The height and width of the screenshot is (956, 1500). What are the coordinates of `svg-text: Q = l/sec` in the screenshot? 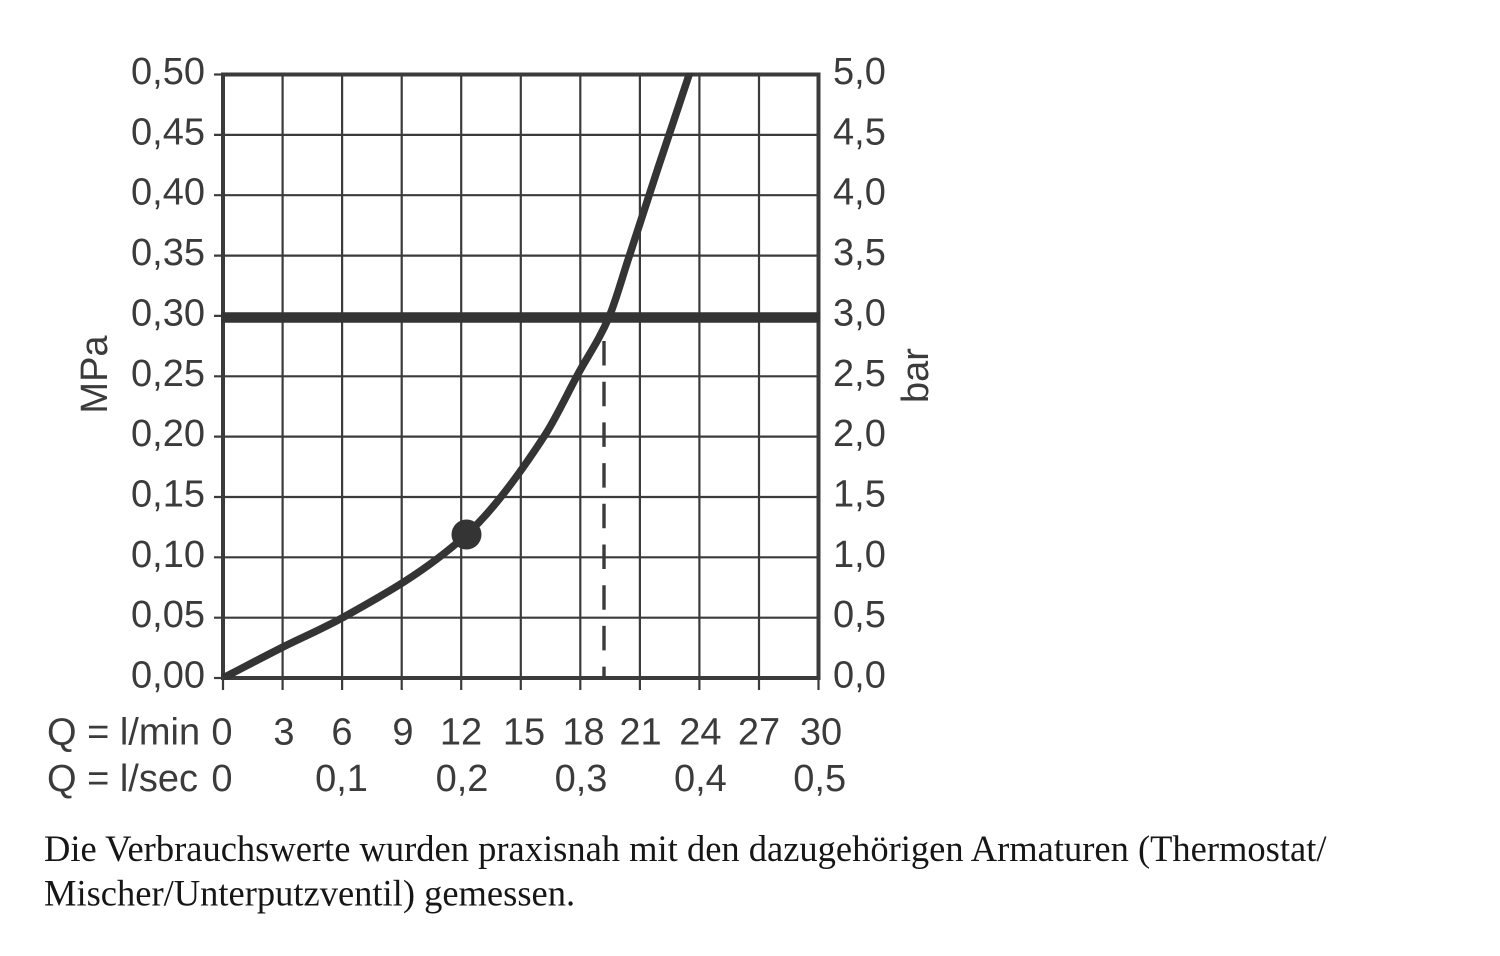 It's located at (122, 779).